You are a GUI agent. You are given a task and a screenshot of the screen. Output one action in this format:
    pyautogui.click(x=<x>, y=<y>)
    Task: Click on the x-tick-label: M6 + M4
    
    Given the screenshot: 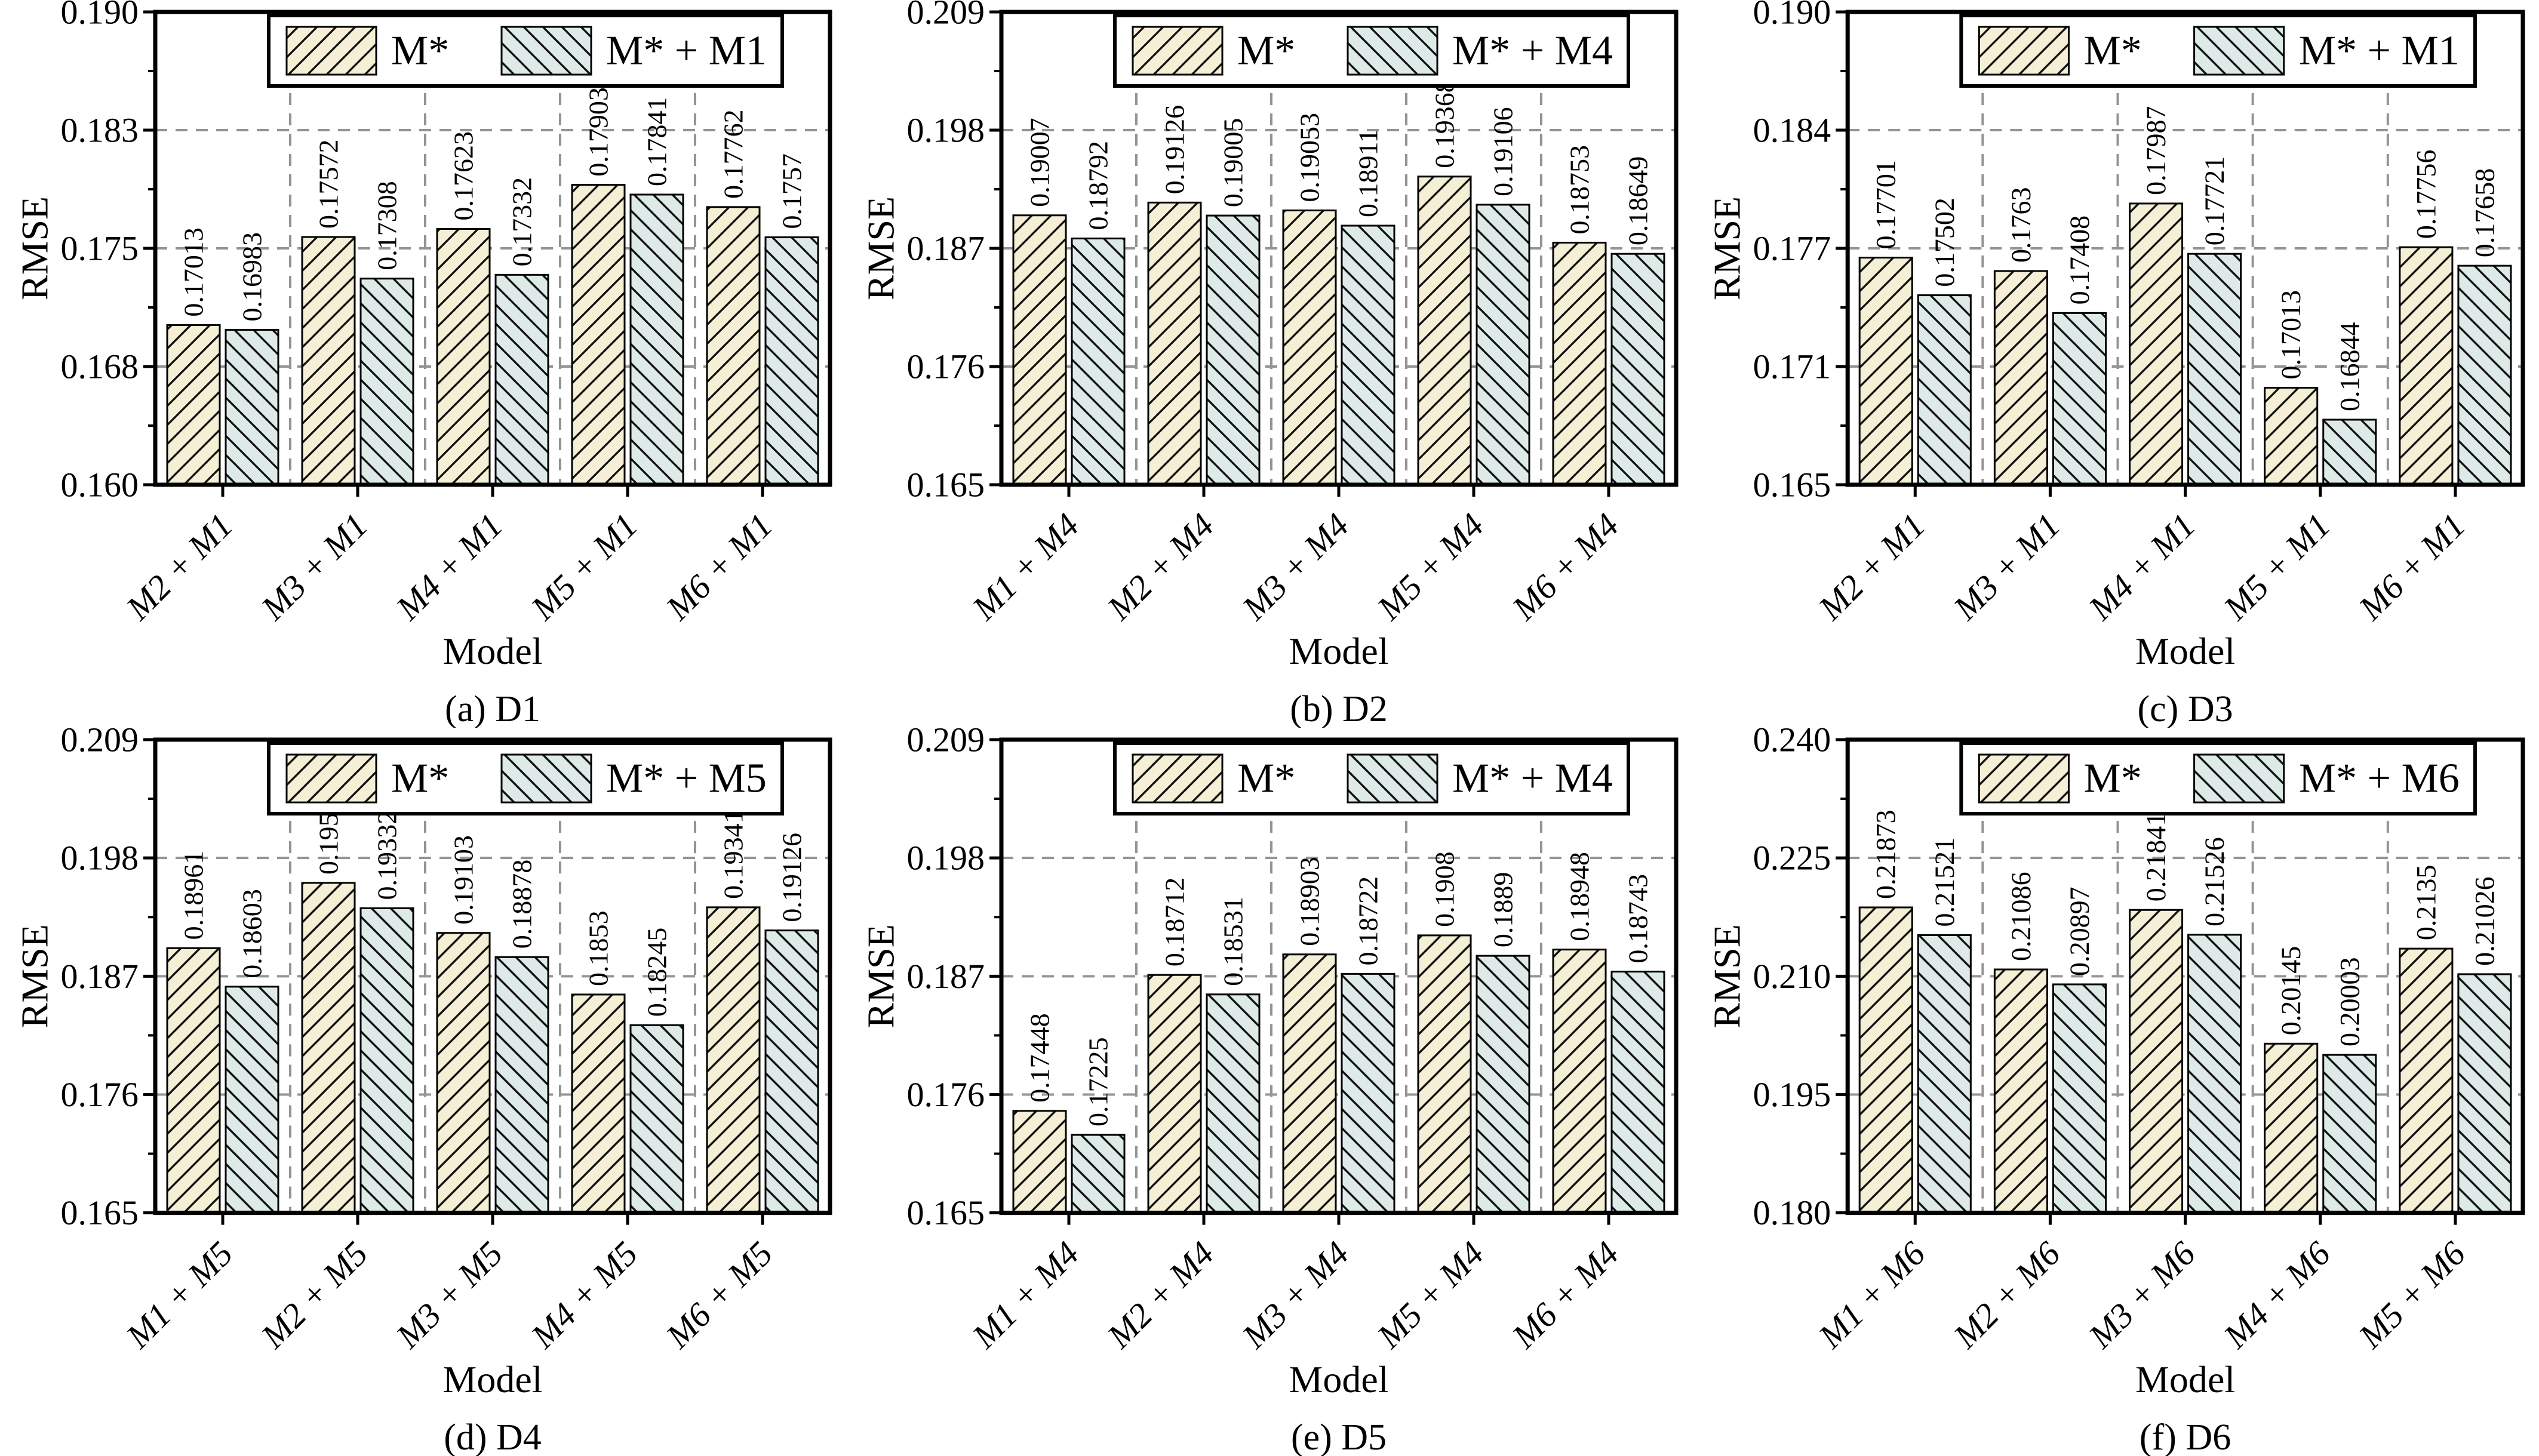 What is the action you would take?
    pyautogui.click(x=1565, y=566)
    